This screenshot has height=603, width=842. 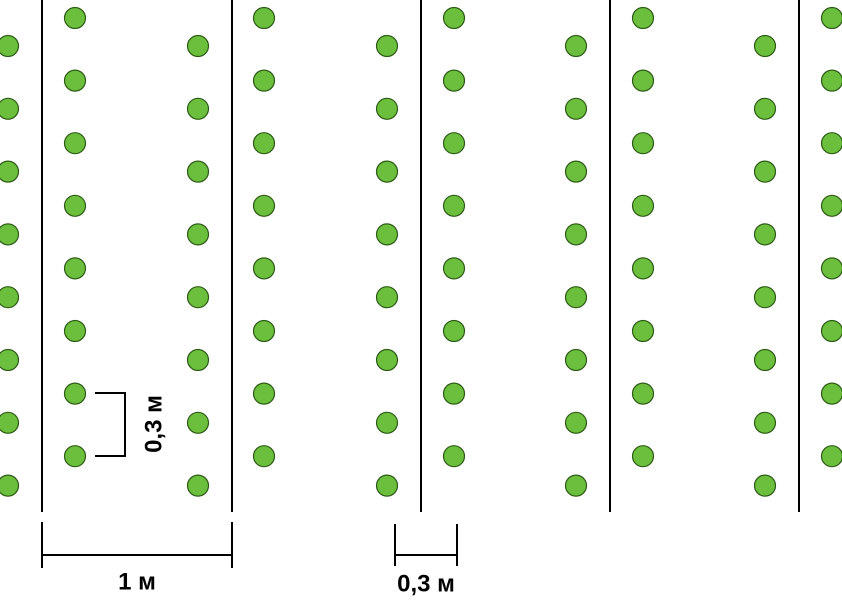 I want to click on bed-gap-label: 0,3 м, so click(x=426, y=583).